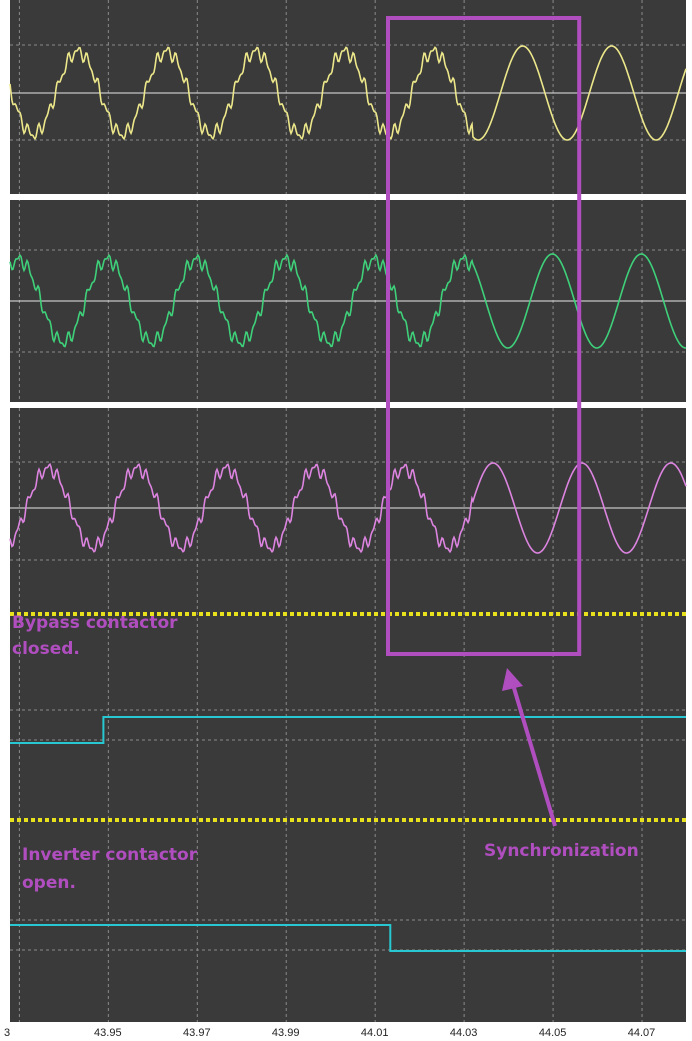 This screenshot has height=1041, width=692. I want to click on x-tick-label-2: 43.97, so click(197, 1033).